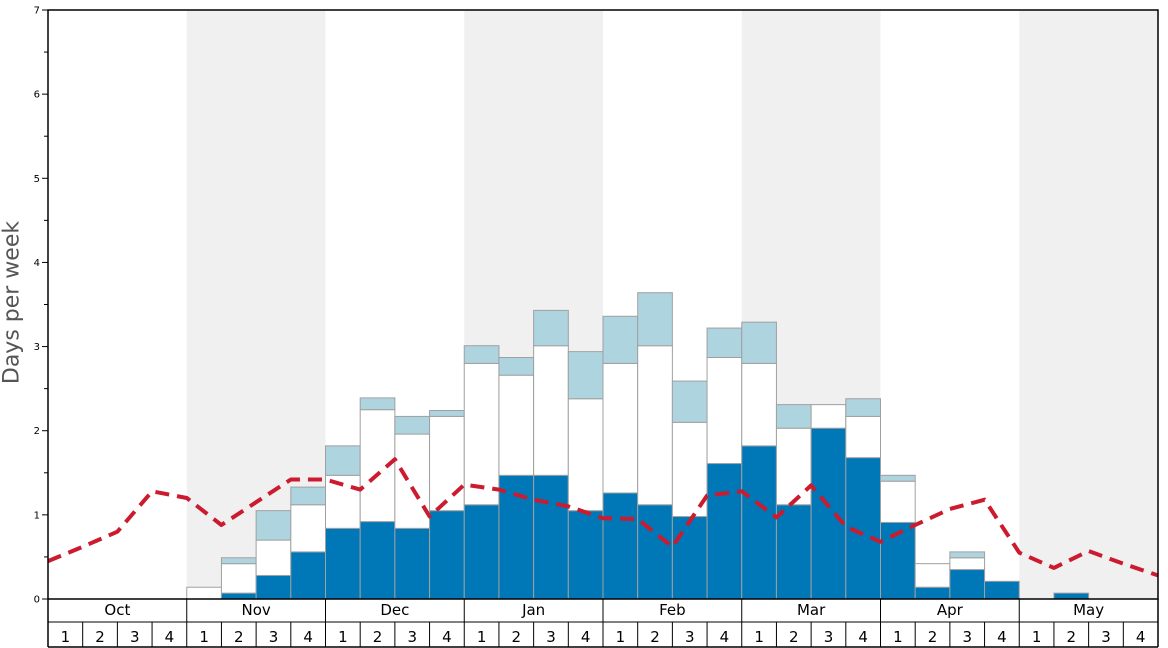 The width and height of the screenshot is (1168, 648). I want to click on month-label: Mar, so click(811, 610).